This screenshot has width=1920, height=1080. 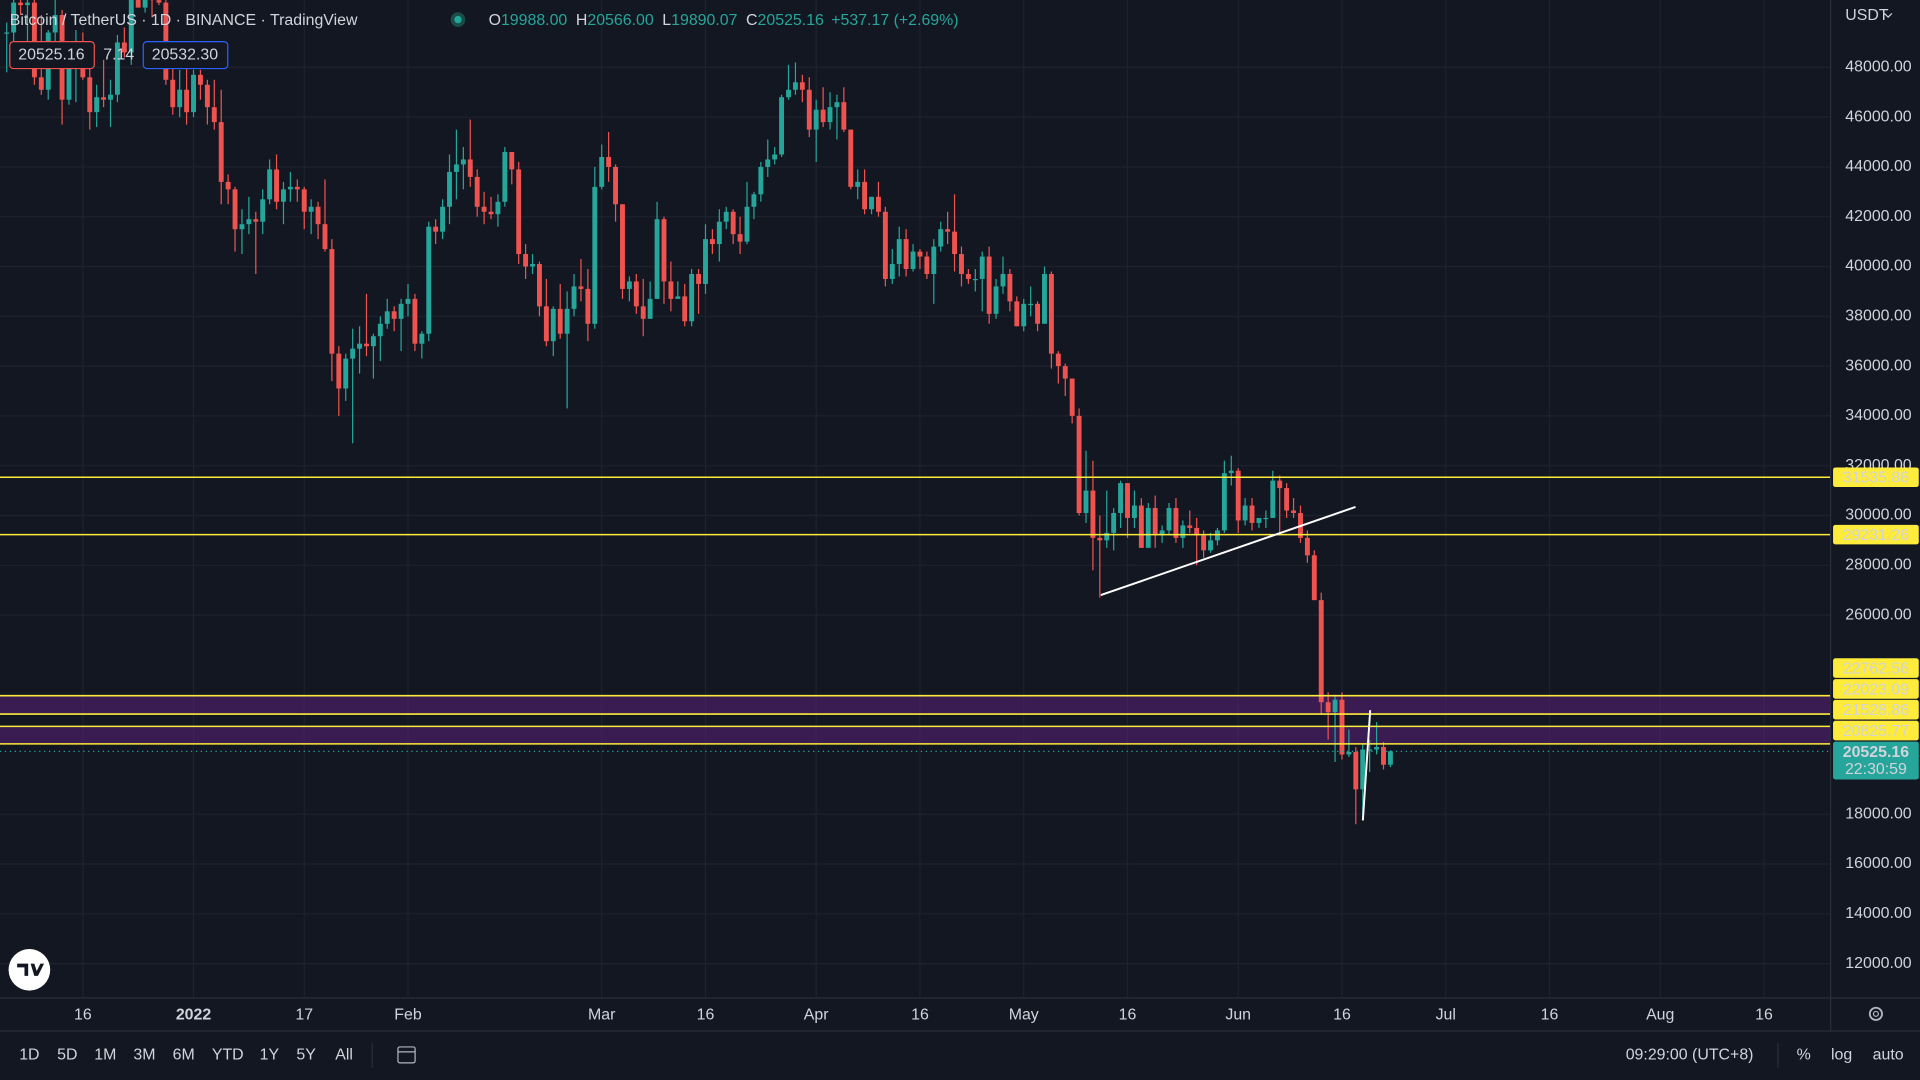 What do you see at coordinates (1366, 765) in the screenshot?
I see `trend-line` at bounding box center [1366, 765].